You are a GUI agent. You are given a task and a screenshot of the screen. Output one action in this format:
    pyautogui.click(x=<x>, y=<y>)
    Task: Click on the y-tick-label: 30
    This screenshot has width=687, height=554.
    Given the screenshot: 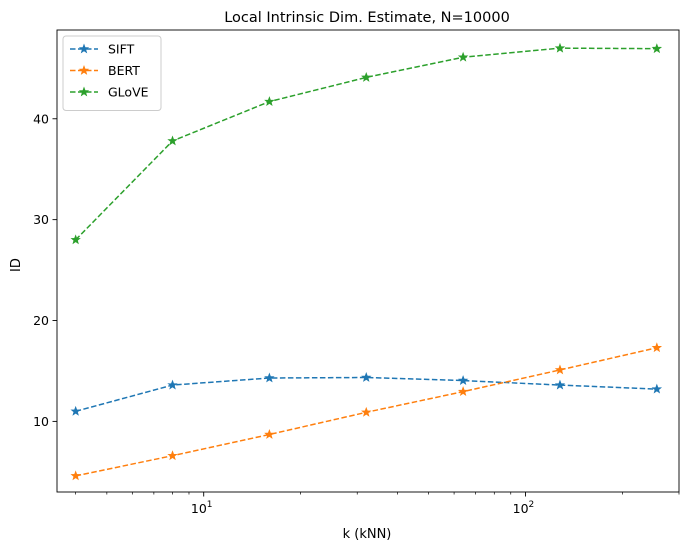 What is the action you would take?
    pyautogui.click(x=41, y=219)
    